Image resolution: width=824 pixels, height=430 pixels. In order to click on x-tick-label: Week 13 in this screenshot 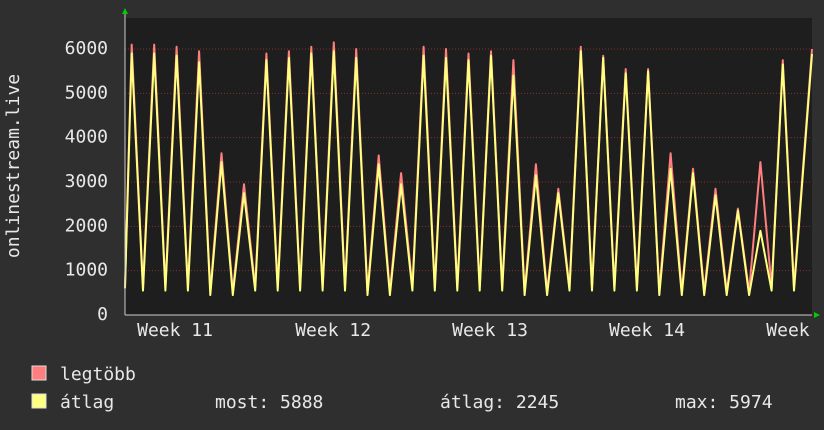, I will do `click(490, 330)`.